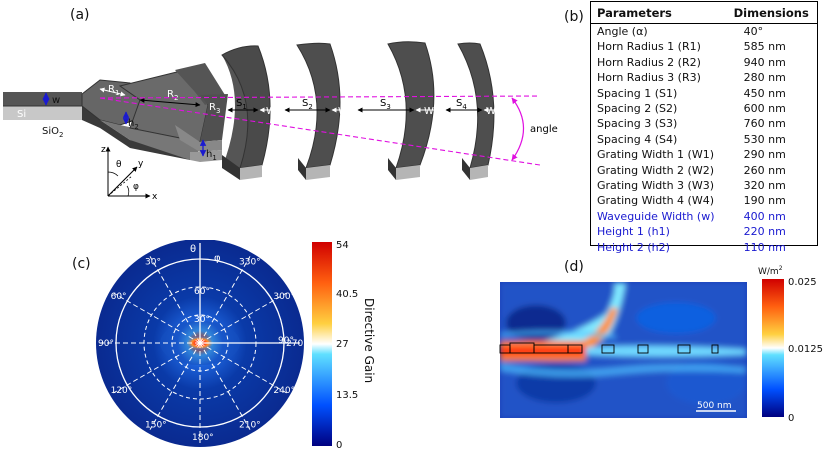 The image size is (830, 454). I want to click on table-row: Height 2 (h2) 110 nm, so click(704, 247).